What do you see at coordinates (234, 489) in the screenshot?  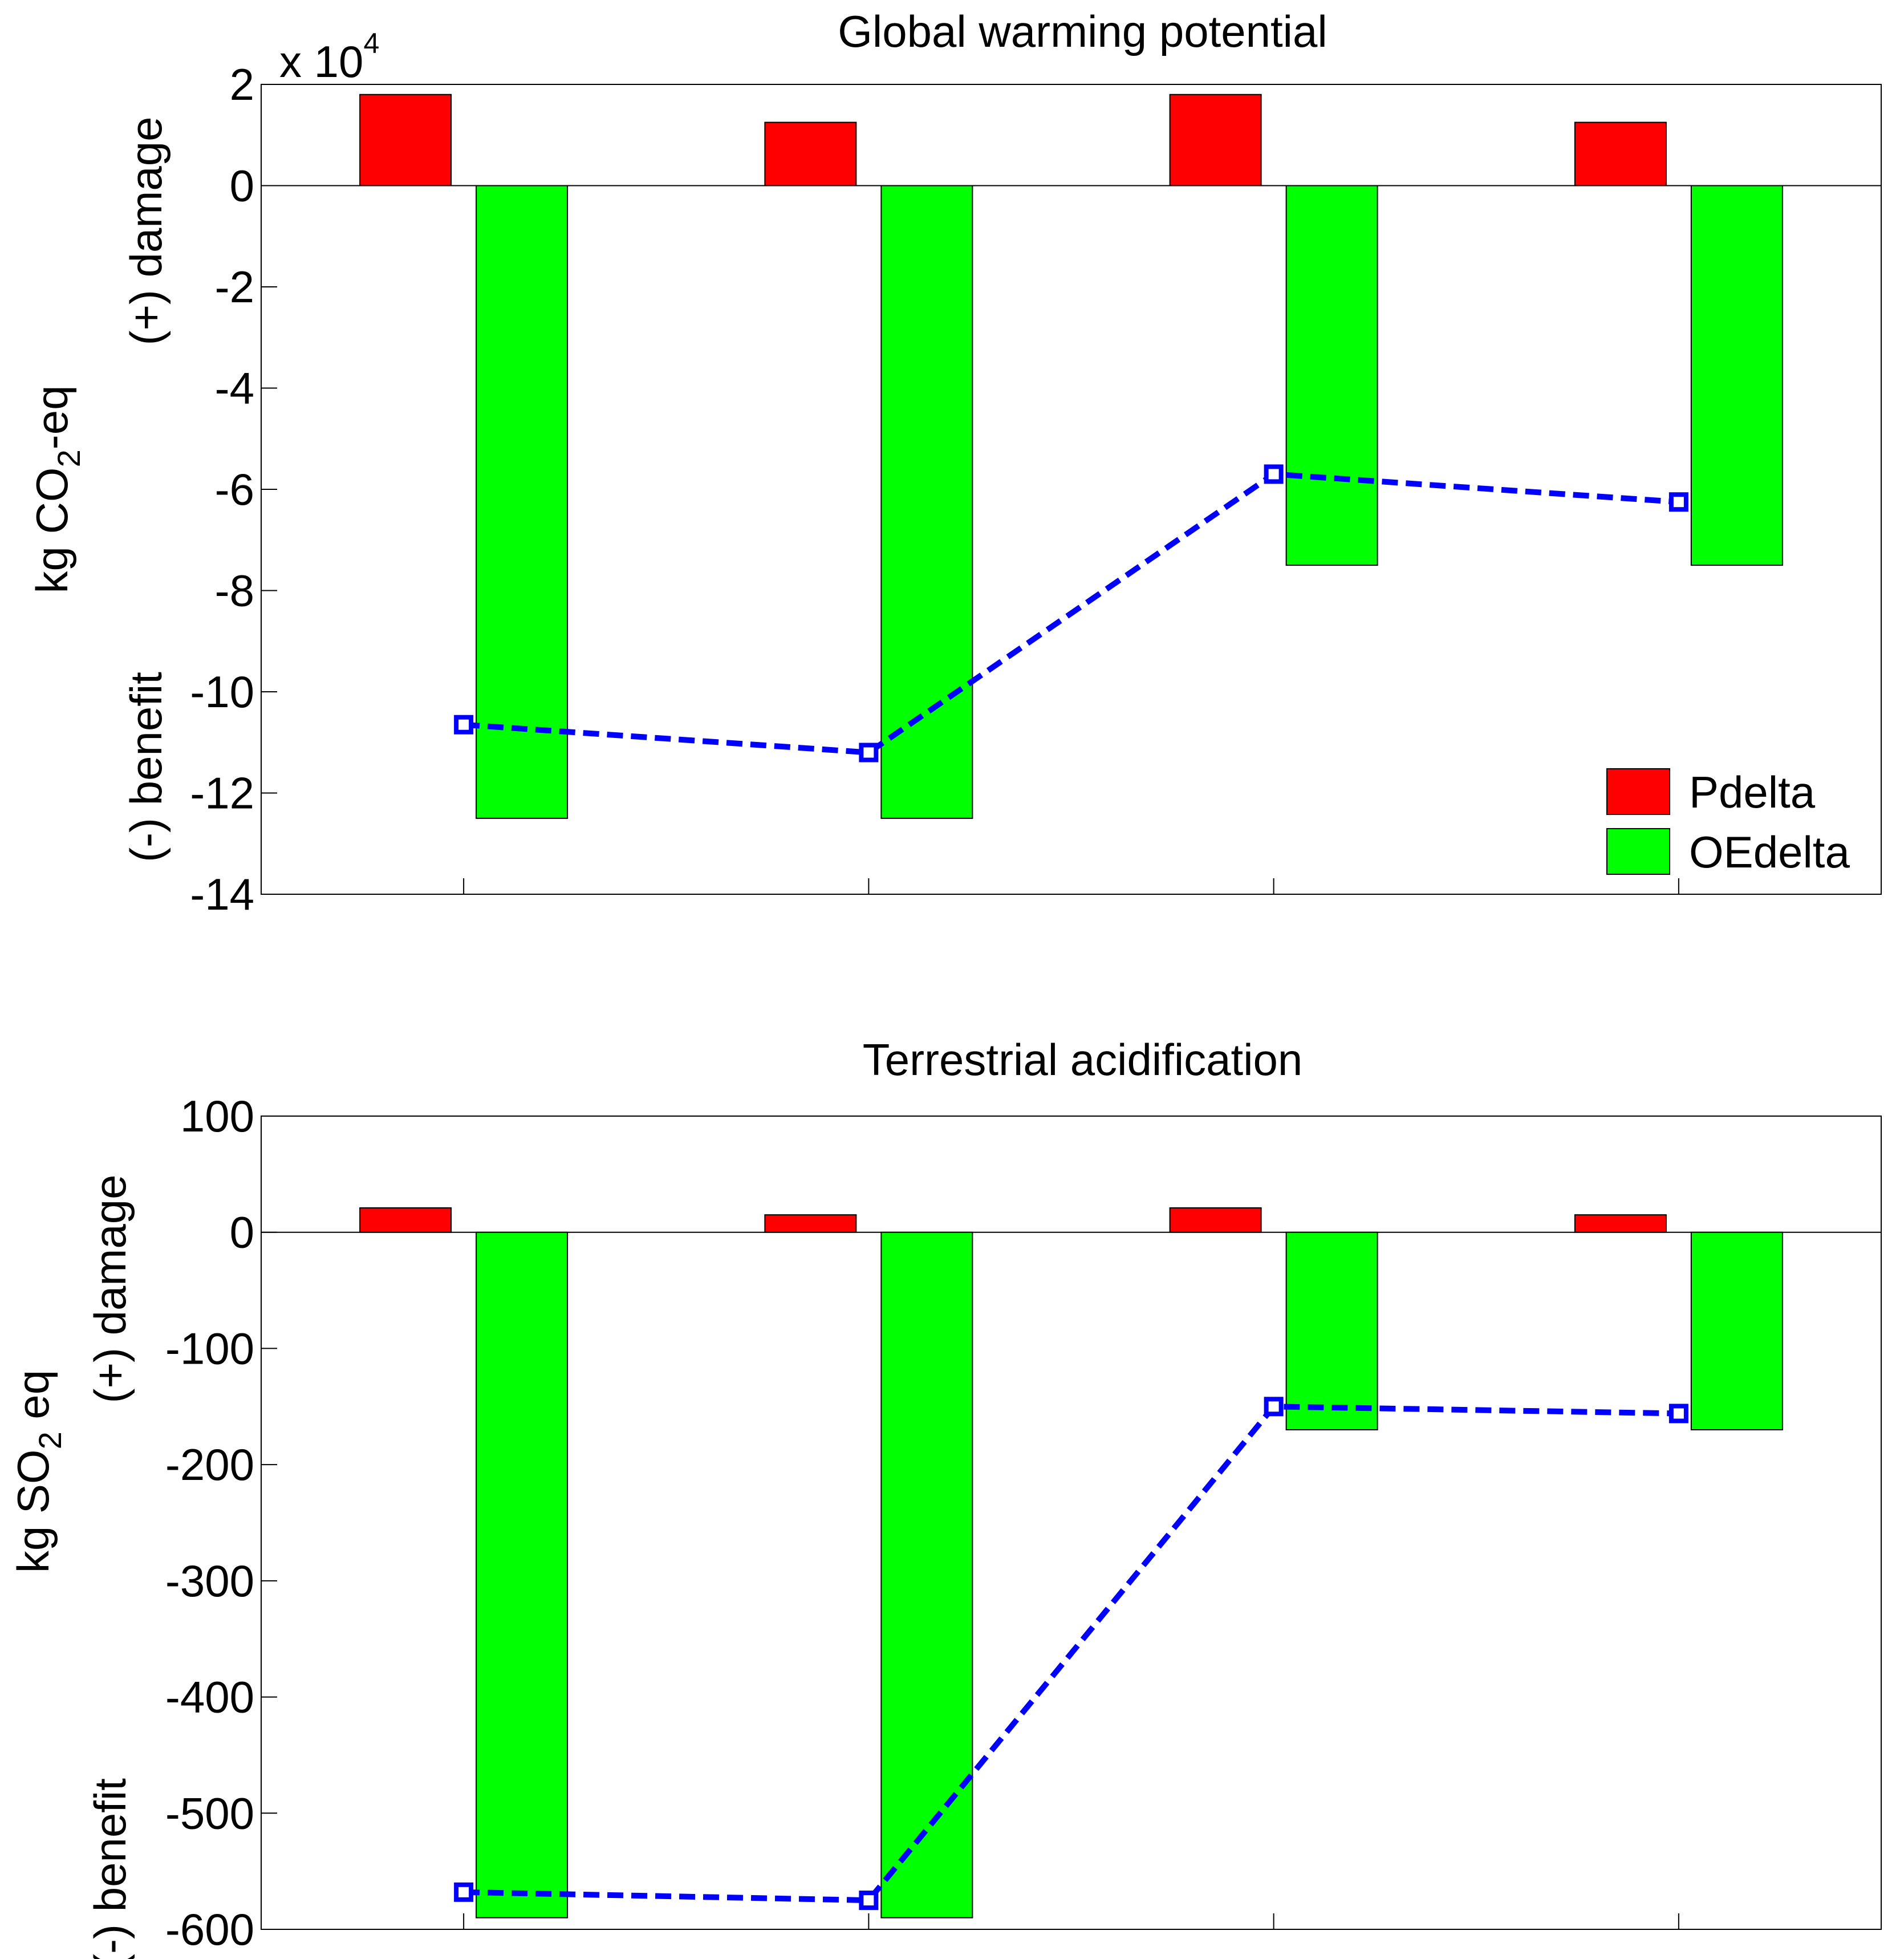 I see `y-tick-label: -6` at bounding box center [234, 489].